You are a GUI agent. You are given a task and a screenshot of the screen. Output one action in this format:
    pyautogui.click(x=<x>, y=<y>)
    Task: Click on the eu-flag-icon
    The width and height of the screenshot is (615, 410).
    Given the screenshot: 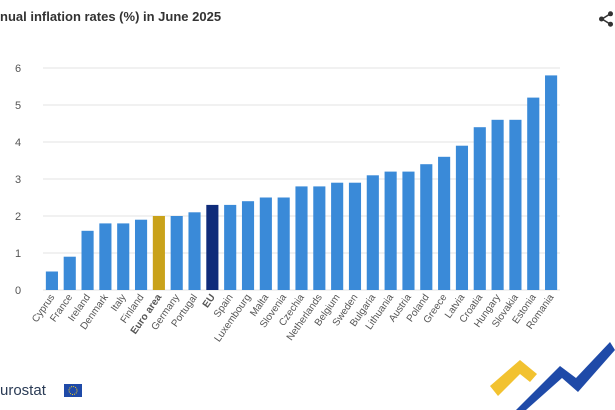 What is the action you would take?
    pyautogui.click(x=73, y=390)
    